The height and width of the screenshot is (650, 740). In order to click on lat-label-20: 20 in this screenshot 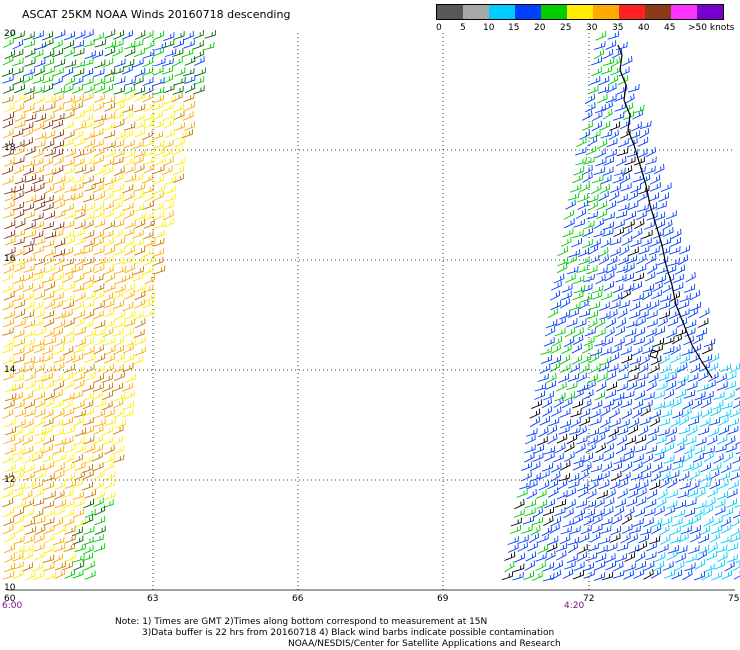, I will do `click(10, 34)`.